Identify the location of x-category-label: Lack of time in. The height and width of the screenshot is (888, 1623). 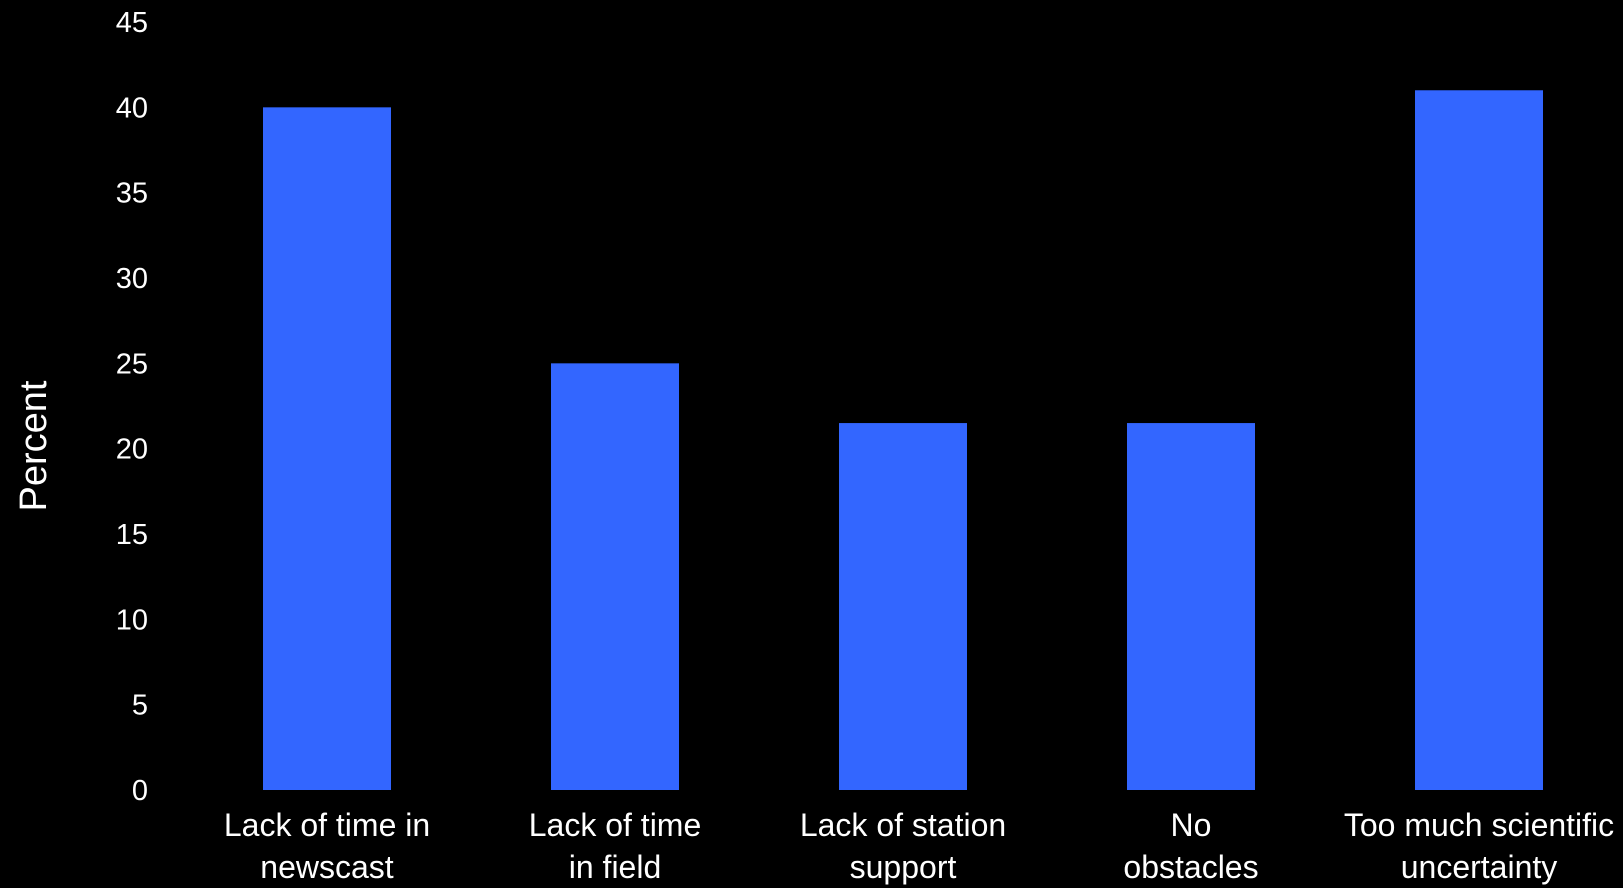
(327, 825).